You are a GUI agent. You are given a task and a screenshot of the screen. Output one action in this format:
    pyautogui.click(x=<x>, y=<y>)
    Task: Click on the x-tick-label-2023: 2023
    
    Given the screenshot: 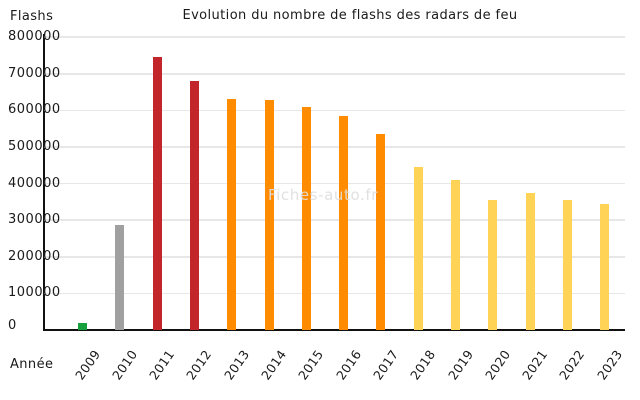 What is the action you would take?
    pyautogui.click(x=609, y=365)
    